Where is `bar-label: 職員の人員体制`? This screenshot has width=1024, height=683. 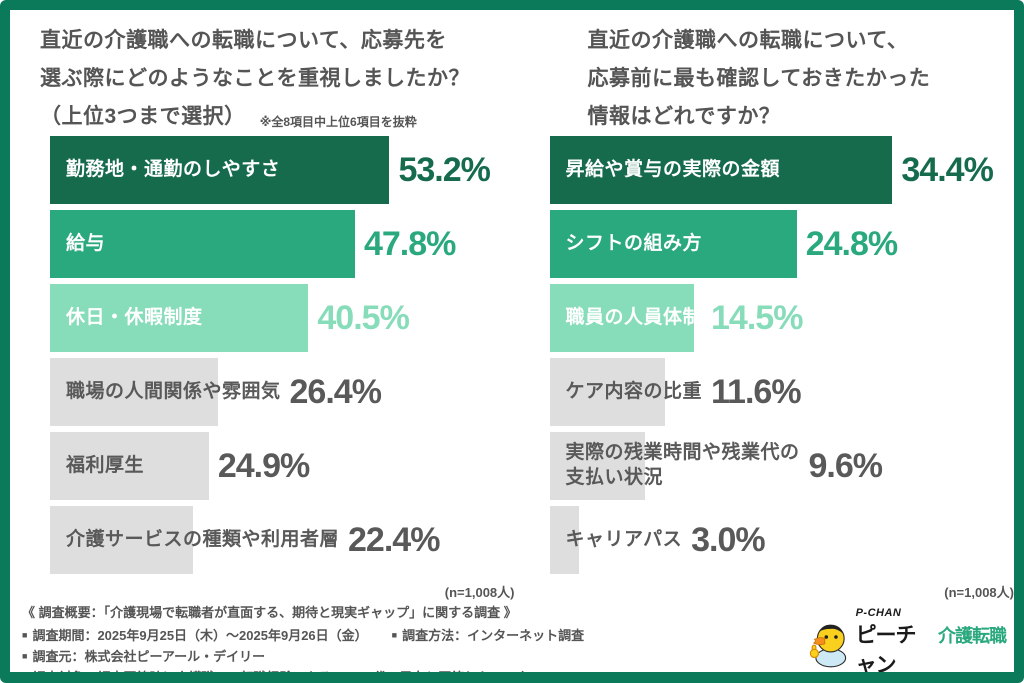
bar-label: 職員の人員体制 is located at coordinates (634, 317).